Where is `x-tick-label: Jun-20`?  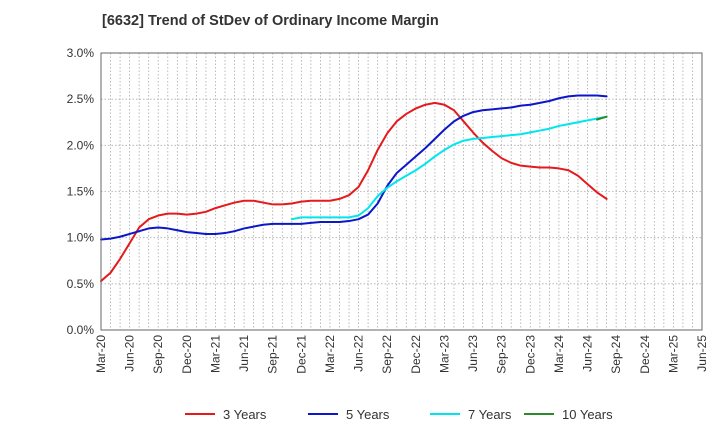
x-tick-label: Jun-20 is located at coordinates (130, 353).